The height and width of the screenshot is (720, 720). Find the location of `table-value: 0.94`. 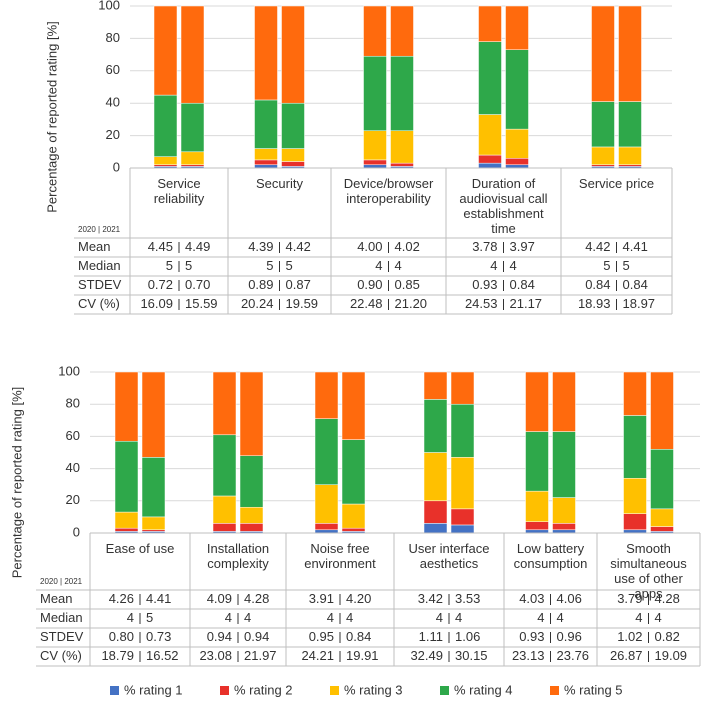

table-value: 0.94 is located at coordinates (256, 636).